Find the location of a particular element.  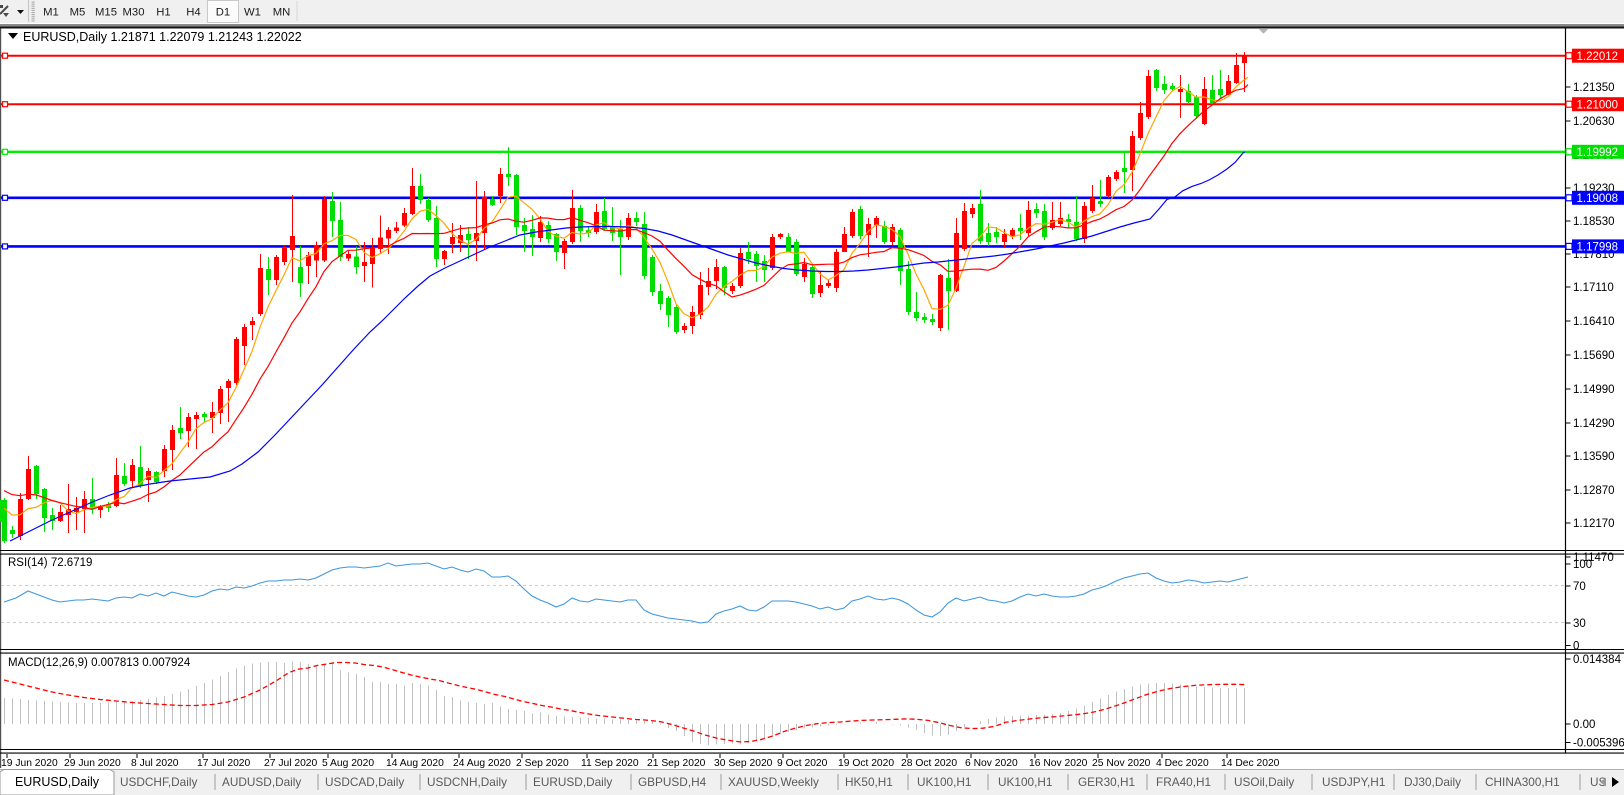

svg-text: DJ30,Daily is located at coordinates (1432, 782).